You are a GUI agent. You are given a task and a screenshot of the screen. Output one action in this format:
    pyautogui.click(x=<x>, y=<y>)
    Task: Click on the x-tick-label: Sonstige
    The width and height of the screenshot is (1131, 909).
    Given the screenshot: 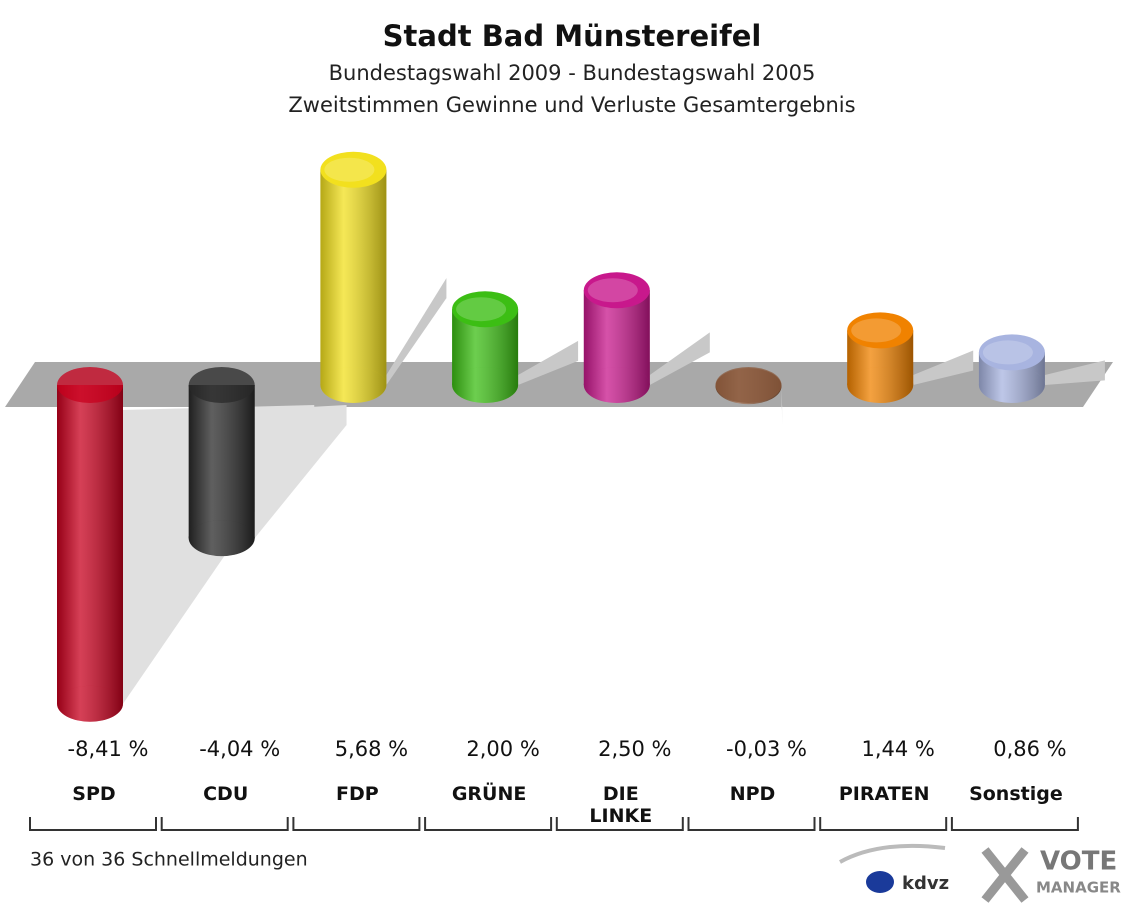 What is the action you would take?
    pyautogui.click(x=1016, y=794)
    